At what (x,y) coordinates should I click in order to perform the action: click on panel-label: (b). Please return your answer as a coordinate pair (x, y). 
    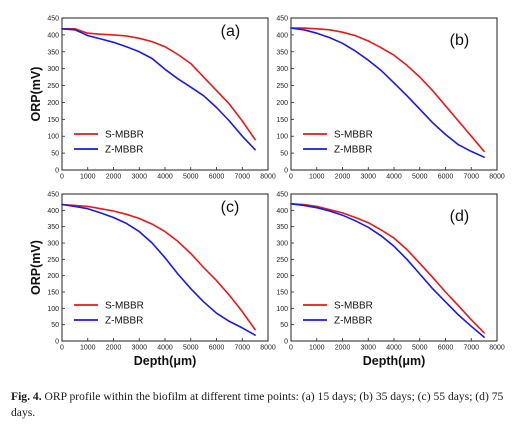
    Looking at the image, I should click on (460, 40).